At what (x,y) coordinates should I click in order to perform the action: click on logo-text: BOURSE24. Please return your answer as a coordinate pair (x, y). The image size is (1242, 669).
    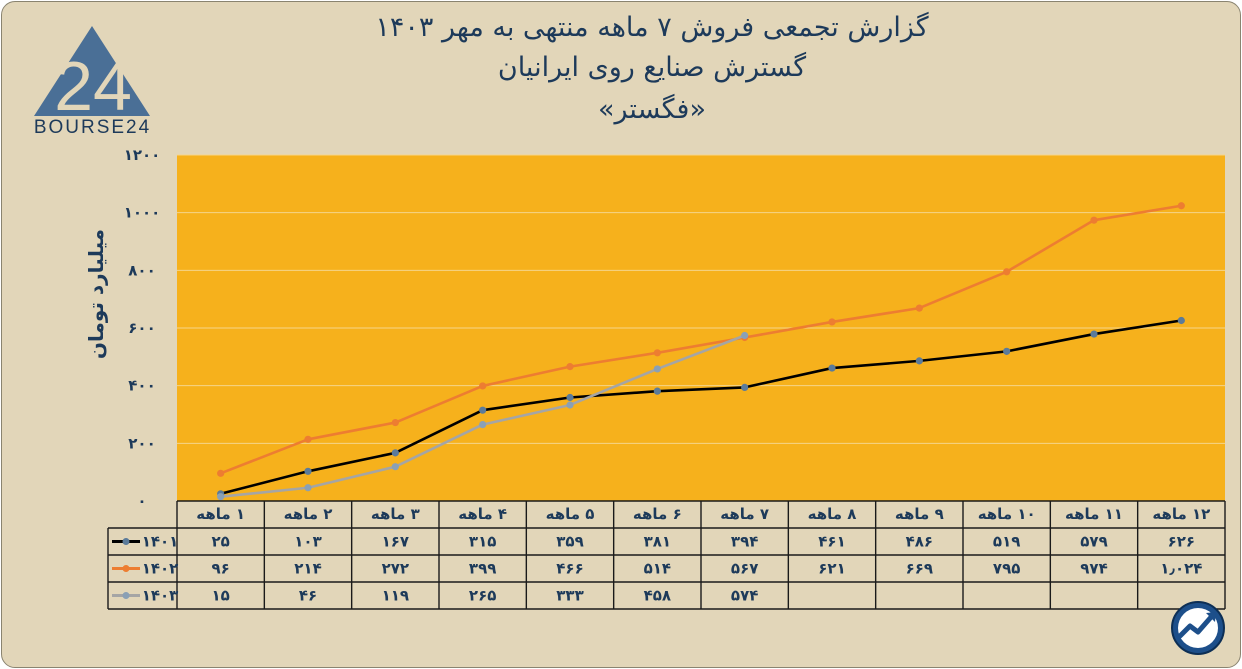
    Looking at the image, I should click on (92, 127).